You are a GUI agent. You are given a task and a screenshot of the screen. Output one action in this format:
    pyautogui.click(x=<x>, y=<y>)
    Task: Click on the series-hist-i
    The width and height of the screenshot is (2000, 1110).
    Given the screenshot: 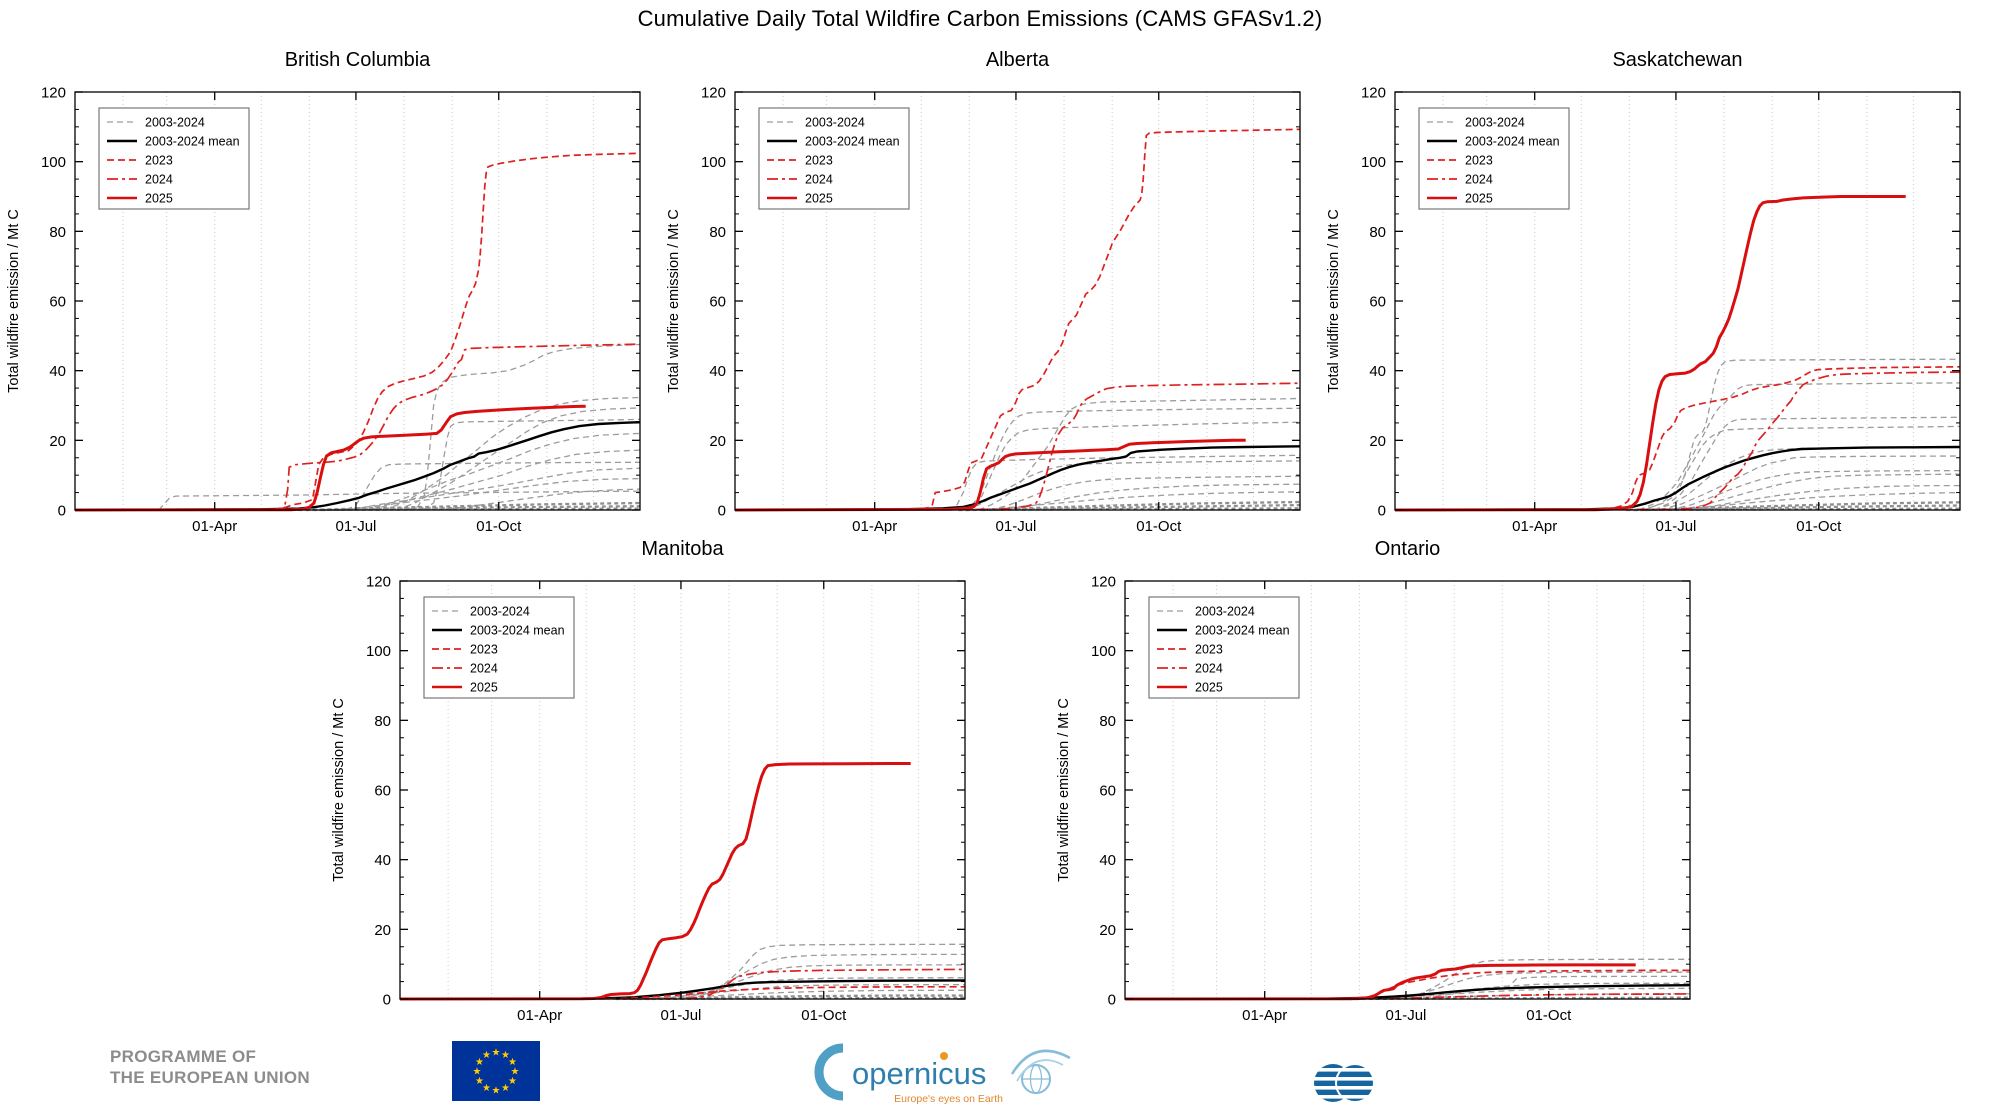 What is the action you would take?
    pyautogui.click(x=1822, y=497)
    